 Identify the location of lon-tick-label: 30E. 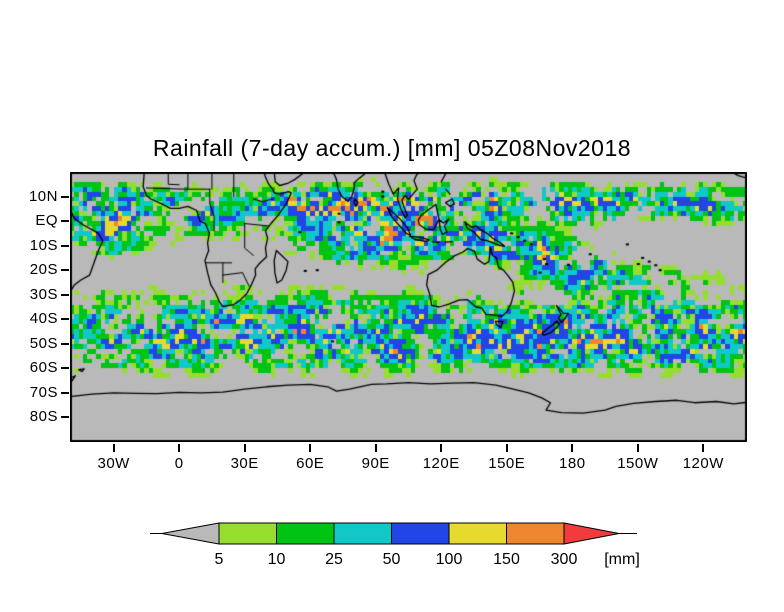
(244, 463).